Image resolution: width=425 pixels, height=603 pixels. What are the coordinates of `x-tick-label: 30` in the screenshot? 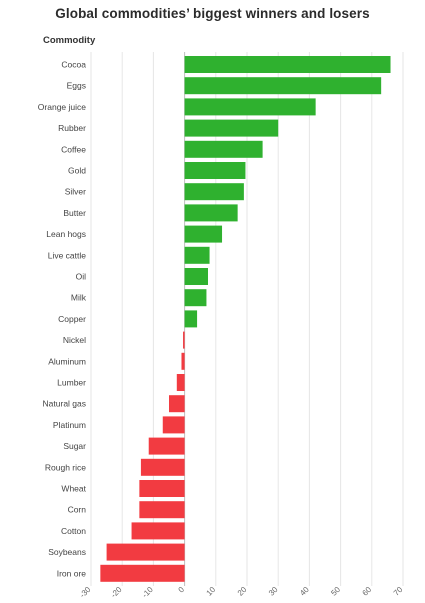 It's located at (273, 591).